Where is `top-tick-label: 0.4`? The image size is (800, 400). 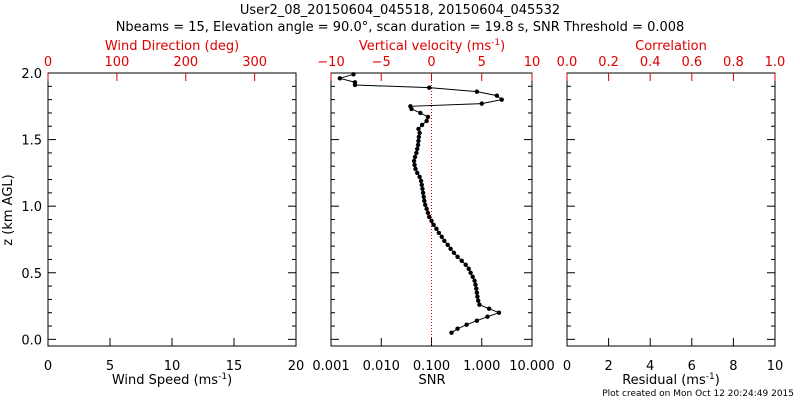 top-tick-label: 0.4 is located at coordinates (650, 62).